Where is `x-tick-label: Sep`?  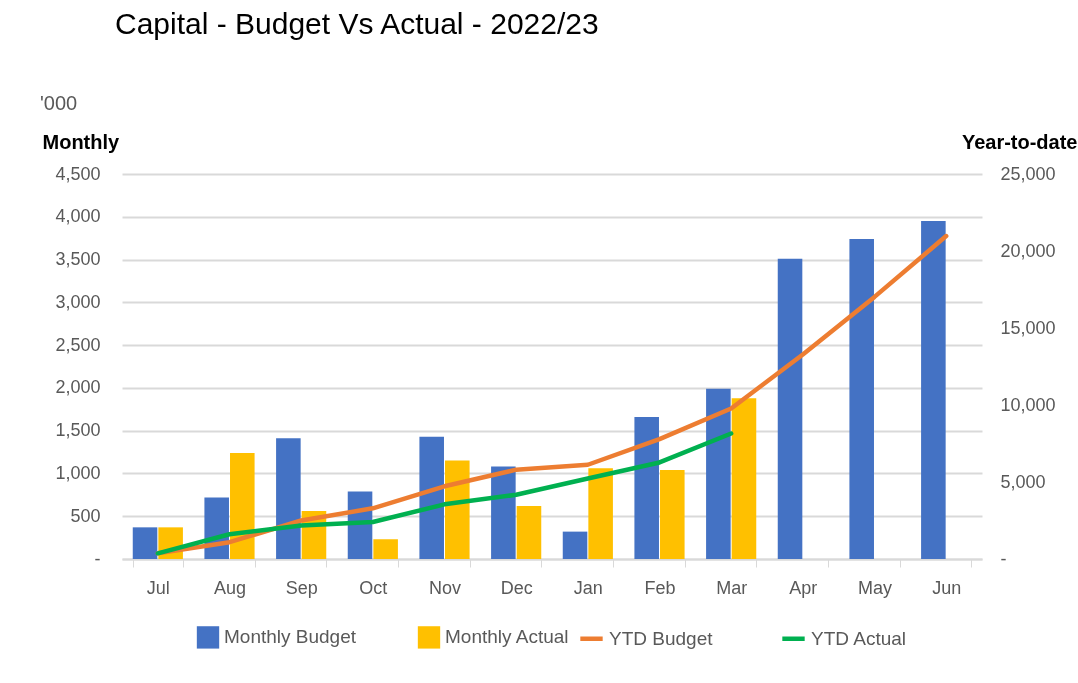 x-tick-label: Sep is located at coordinates (301, 587).